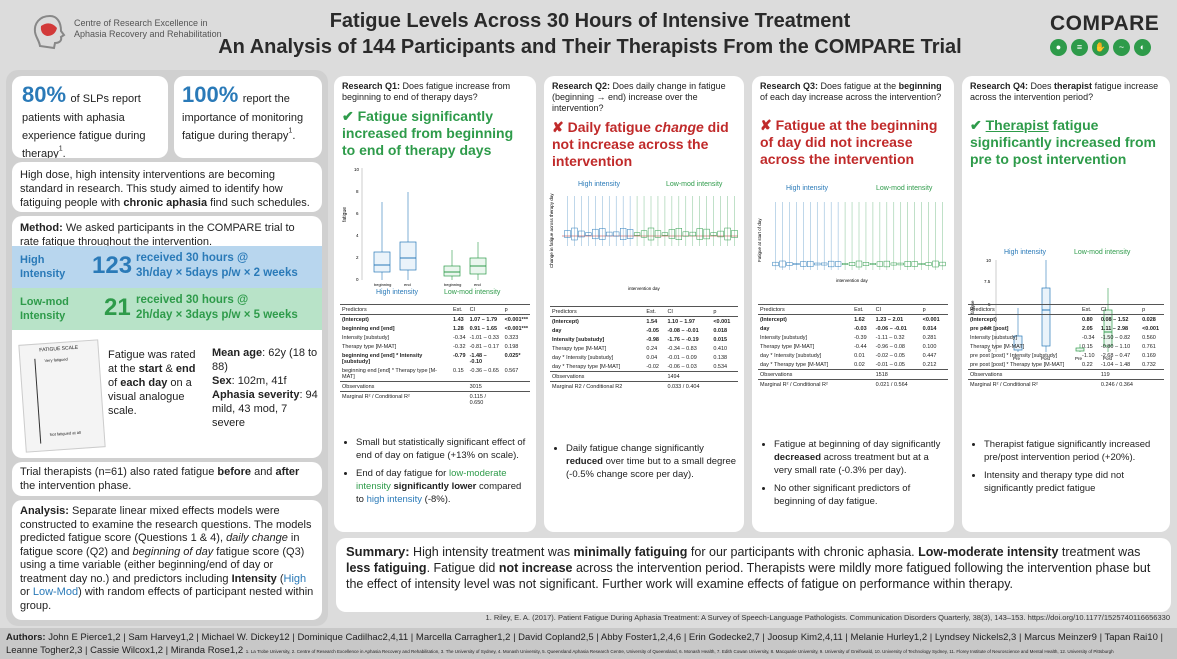 This screenshot has height=659, width=1177. I want to click on svg-text: 8, so click(357, 191).